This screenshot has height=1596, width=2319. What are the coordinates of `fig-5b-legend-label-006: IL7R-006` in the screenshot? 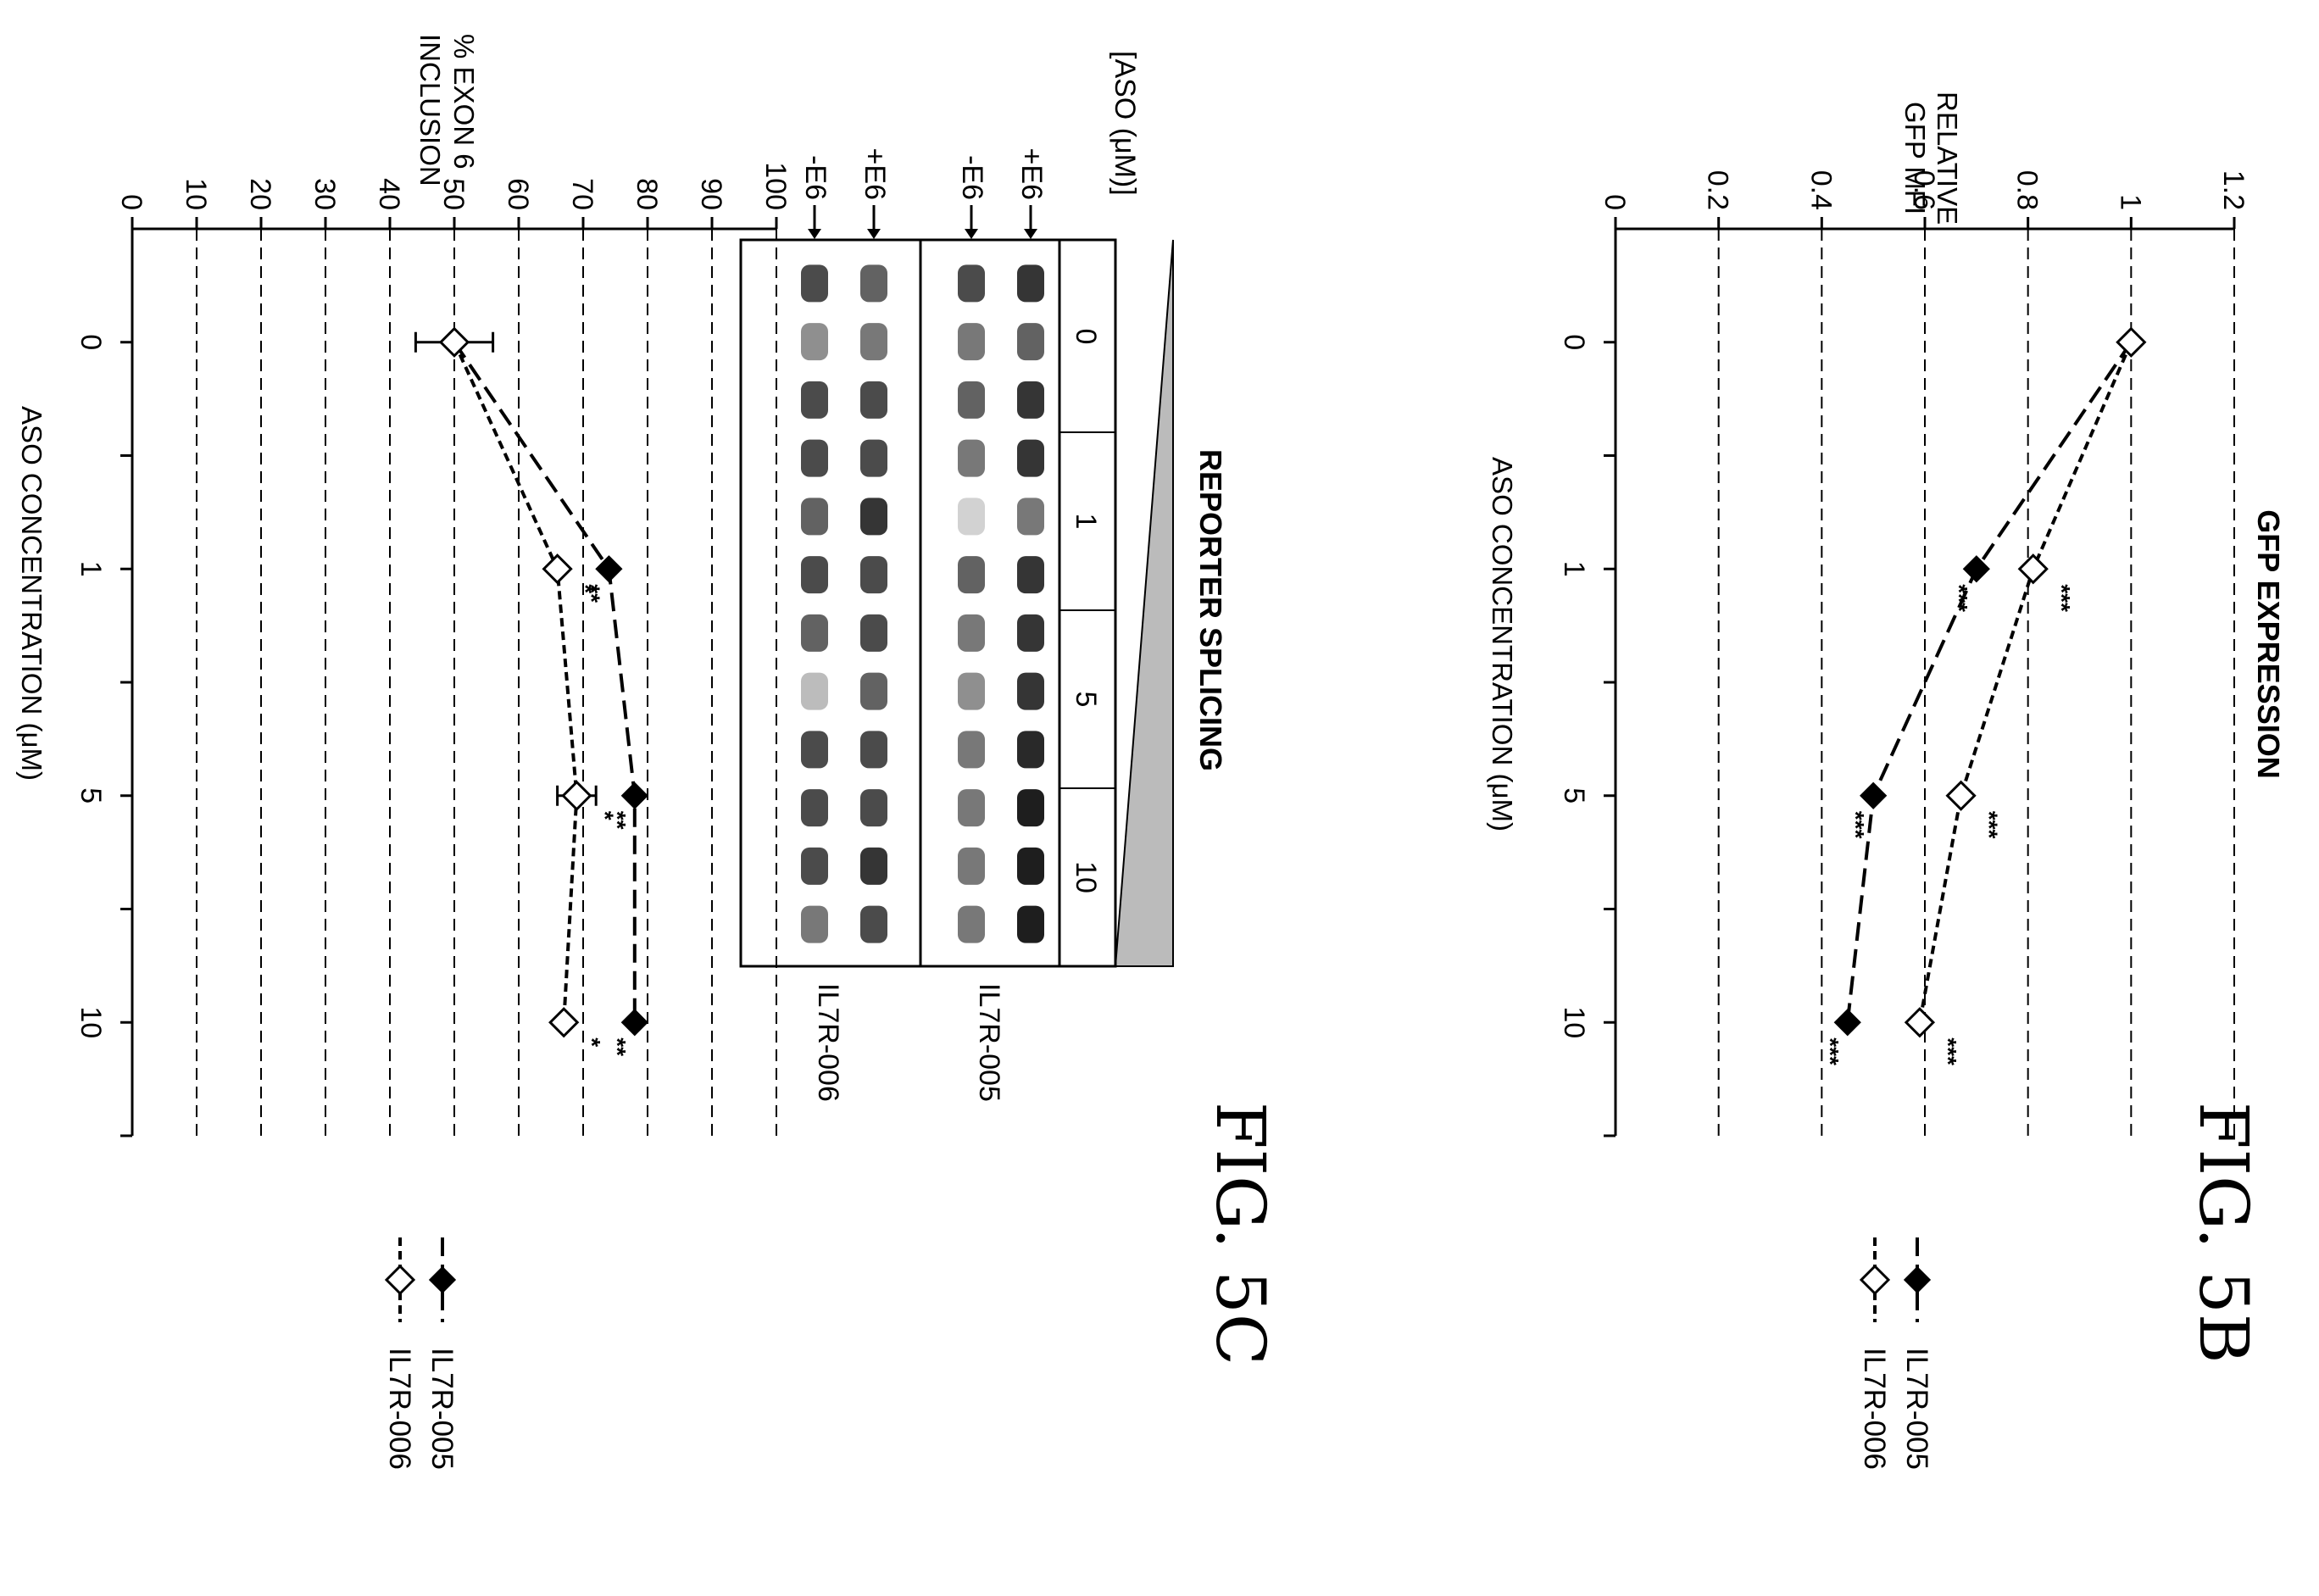 It's located at (1874, 1409).